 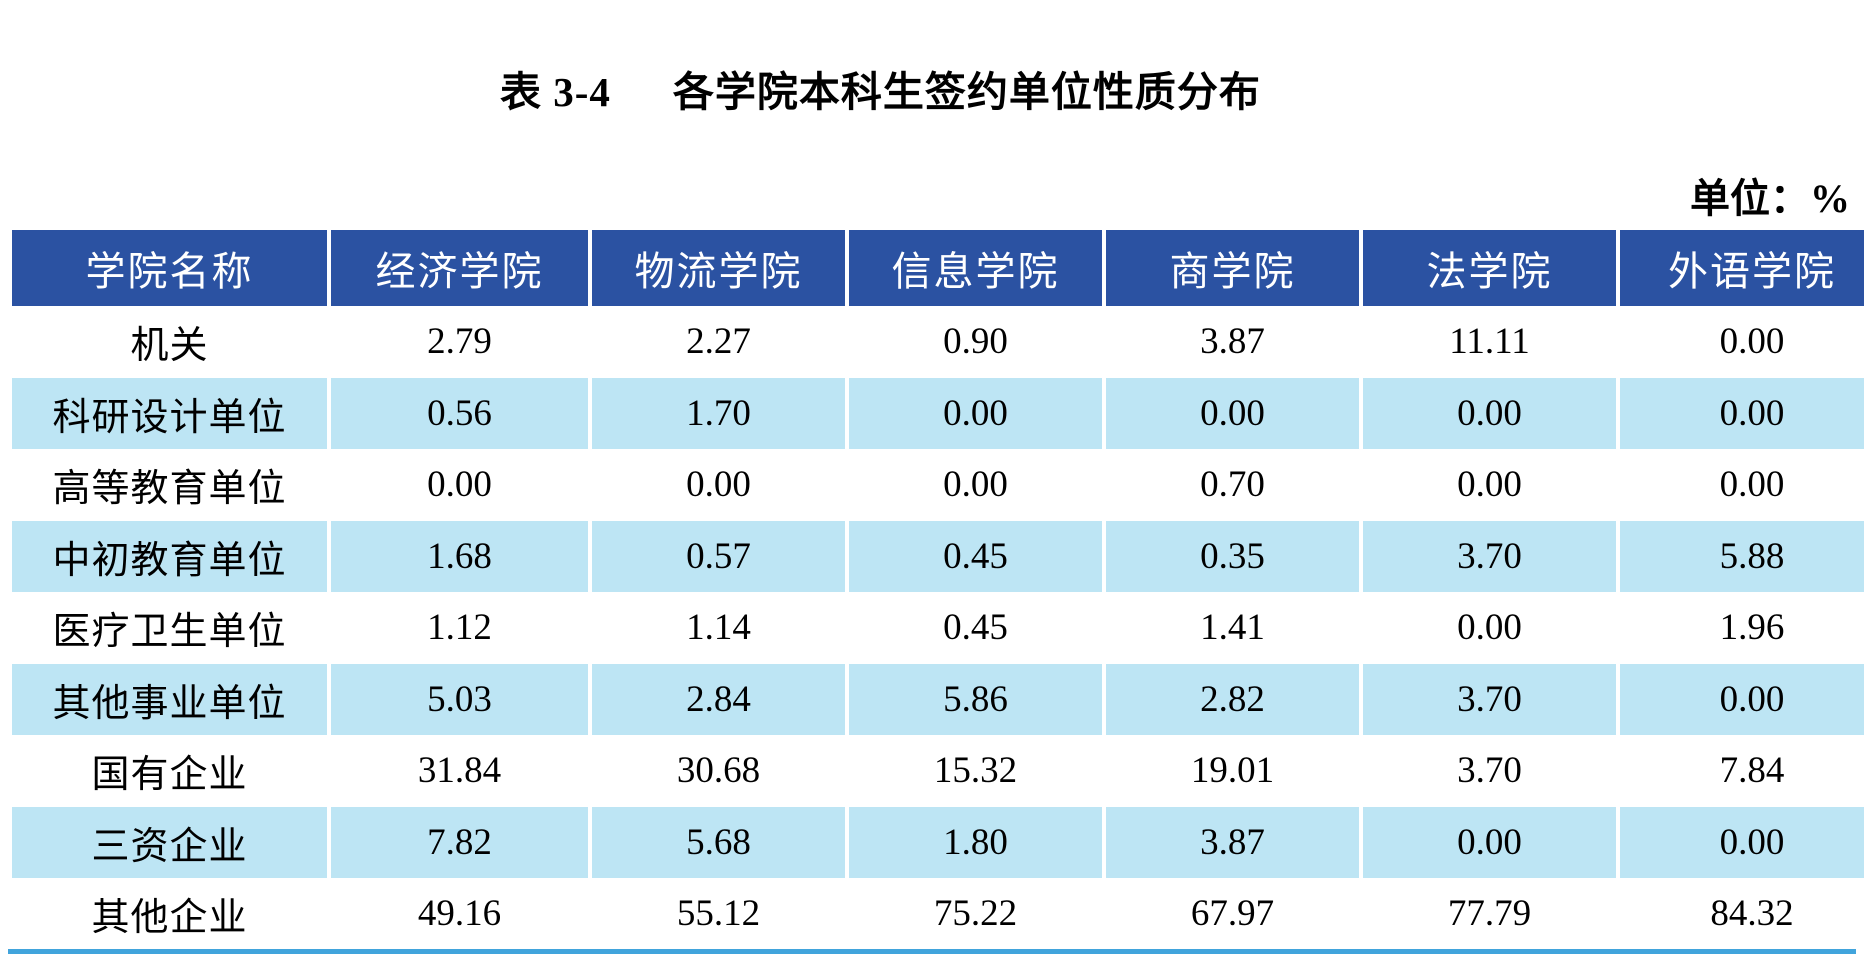 What do you see at coordinates (718, 556) in the screenshot?
I see `value-cell: 0.57` at bounding box center [718, 556].